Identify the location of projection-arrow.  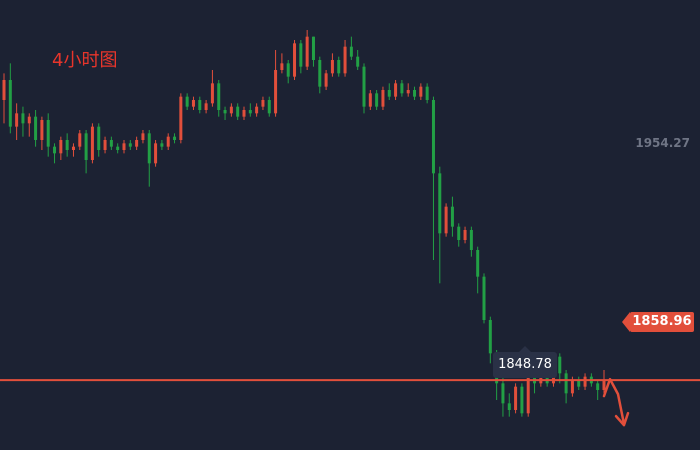
(614, 401).